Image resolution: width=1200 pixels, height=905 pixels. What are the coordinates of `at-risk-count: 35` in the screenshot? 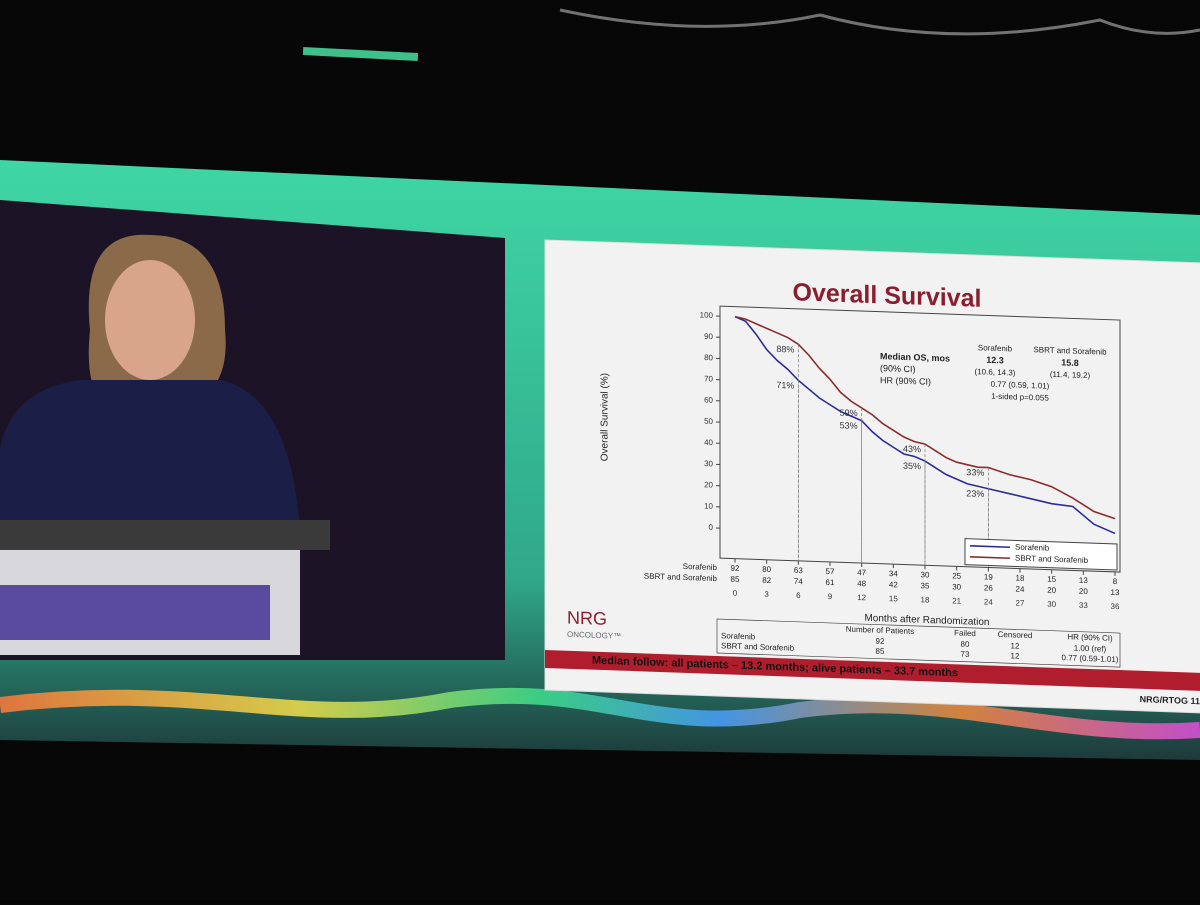 It's located at (925, 585).